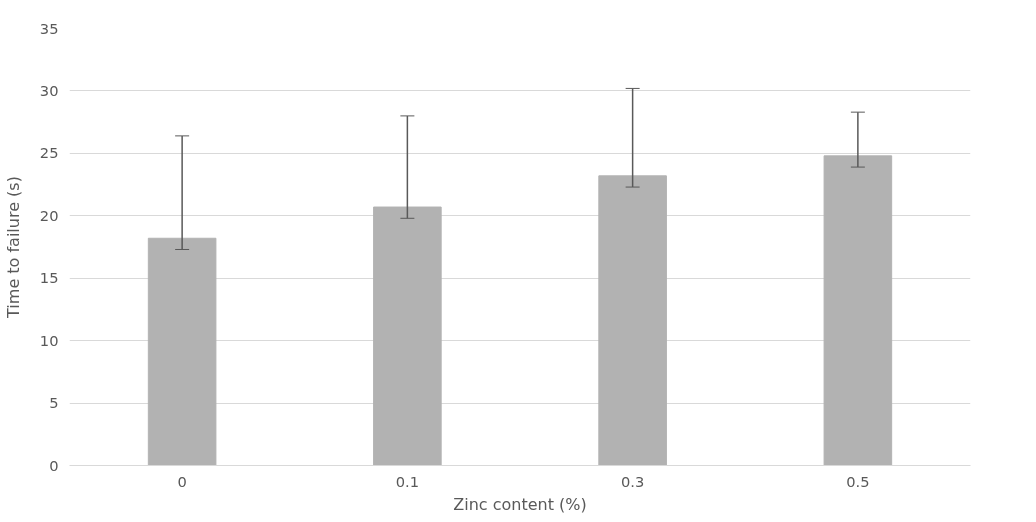 The height and width of the screenshot is (522, 1036). What do you see at coordinates (49, 340) in the screenshot?
I see `y-tick-label: 10` at bounding box center [49, 340].